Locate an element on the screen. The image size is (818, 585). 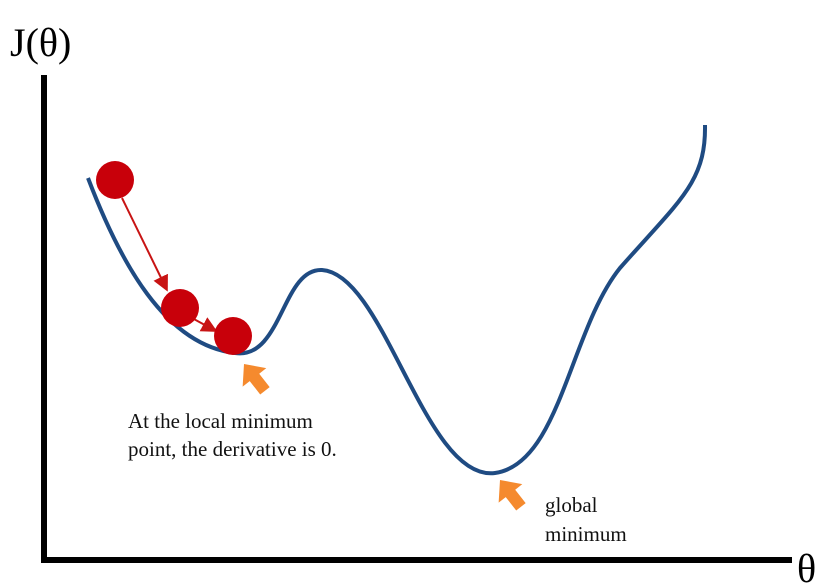
annotation-line: At the local minimum is located at coordinates (220, 421).